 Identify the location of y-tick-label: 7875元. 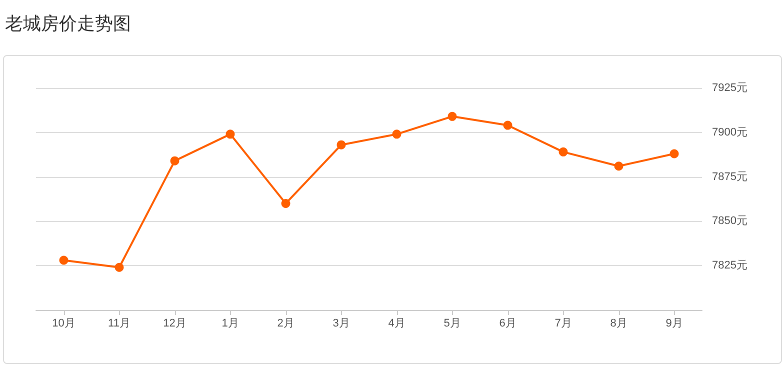
(730, 176).